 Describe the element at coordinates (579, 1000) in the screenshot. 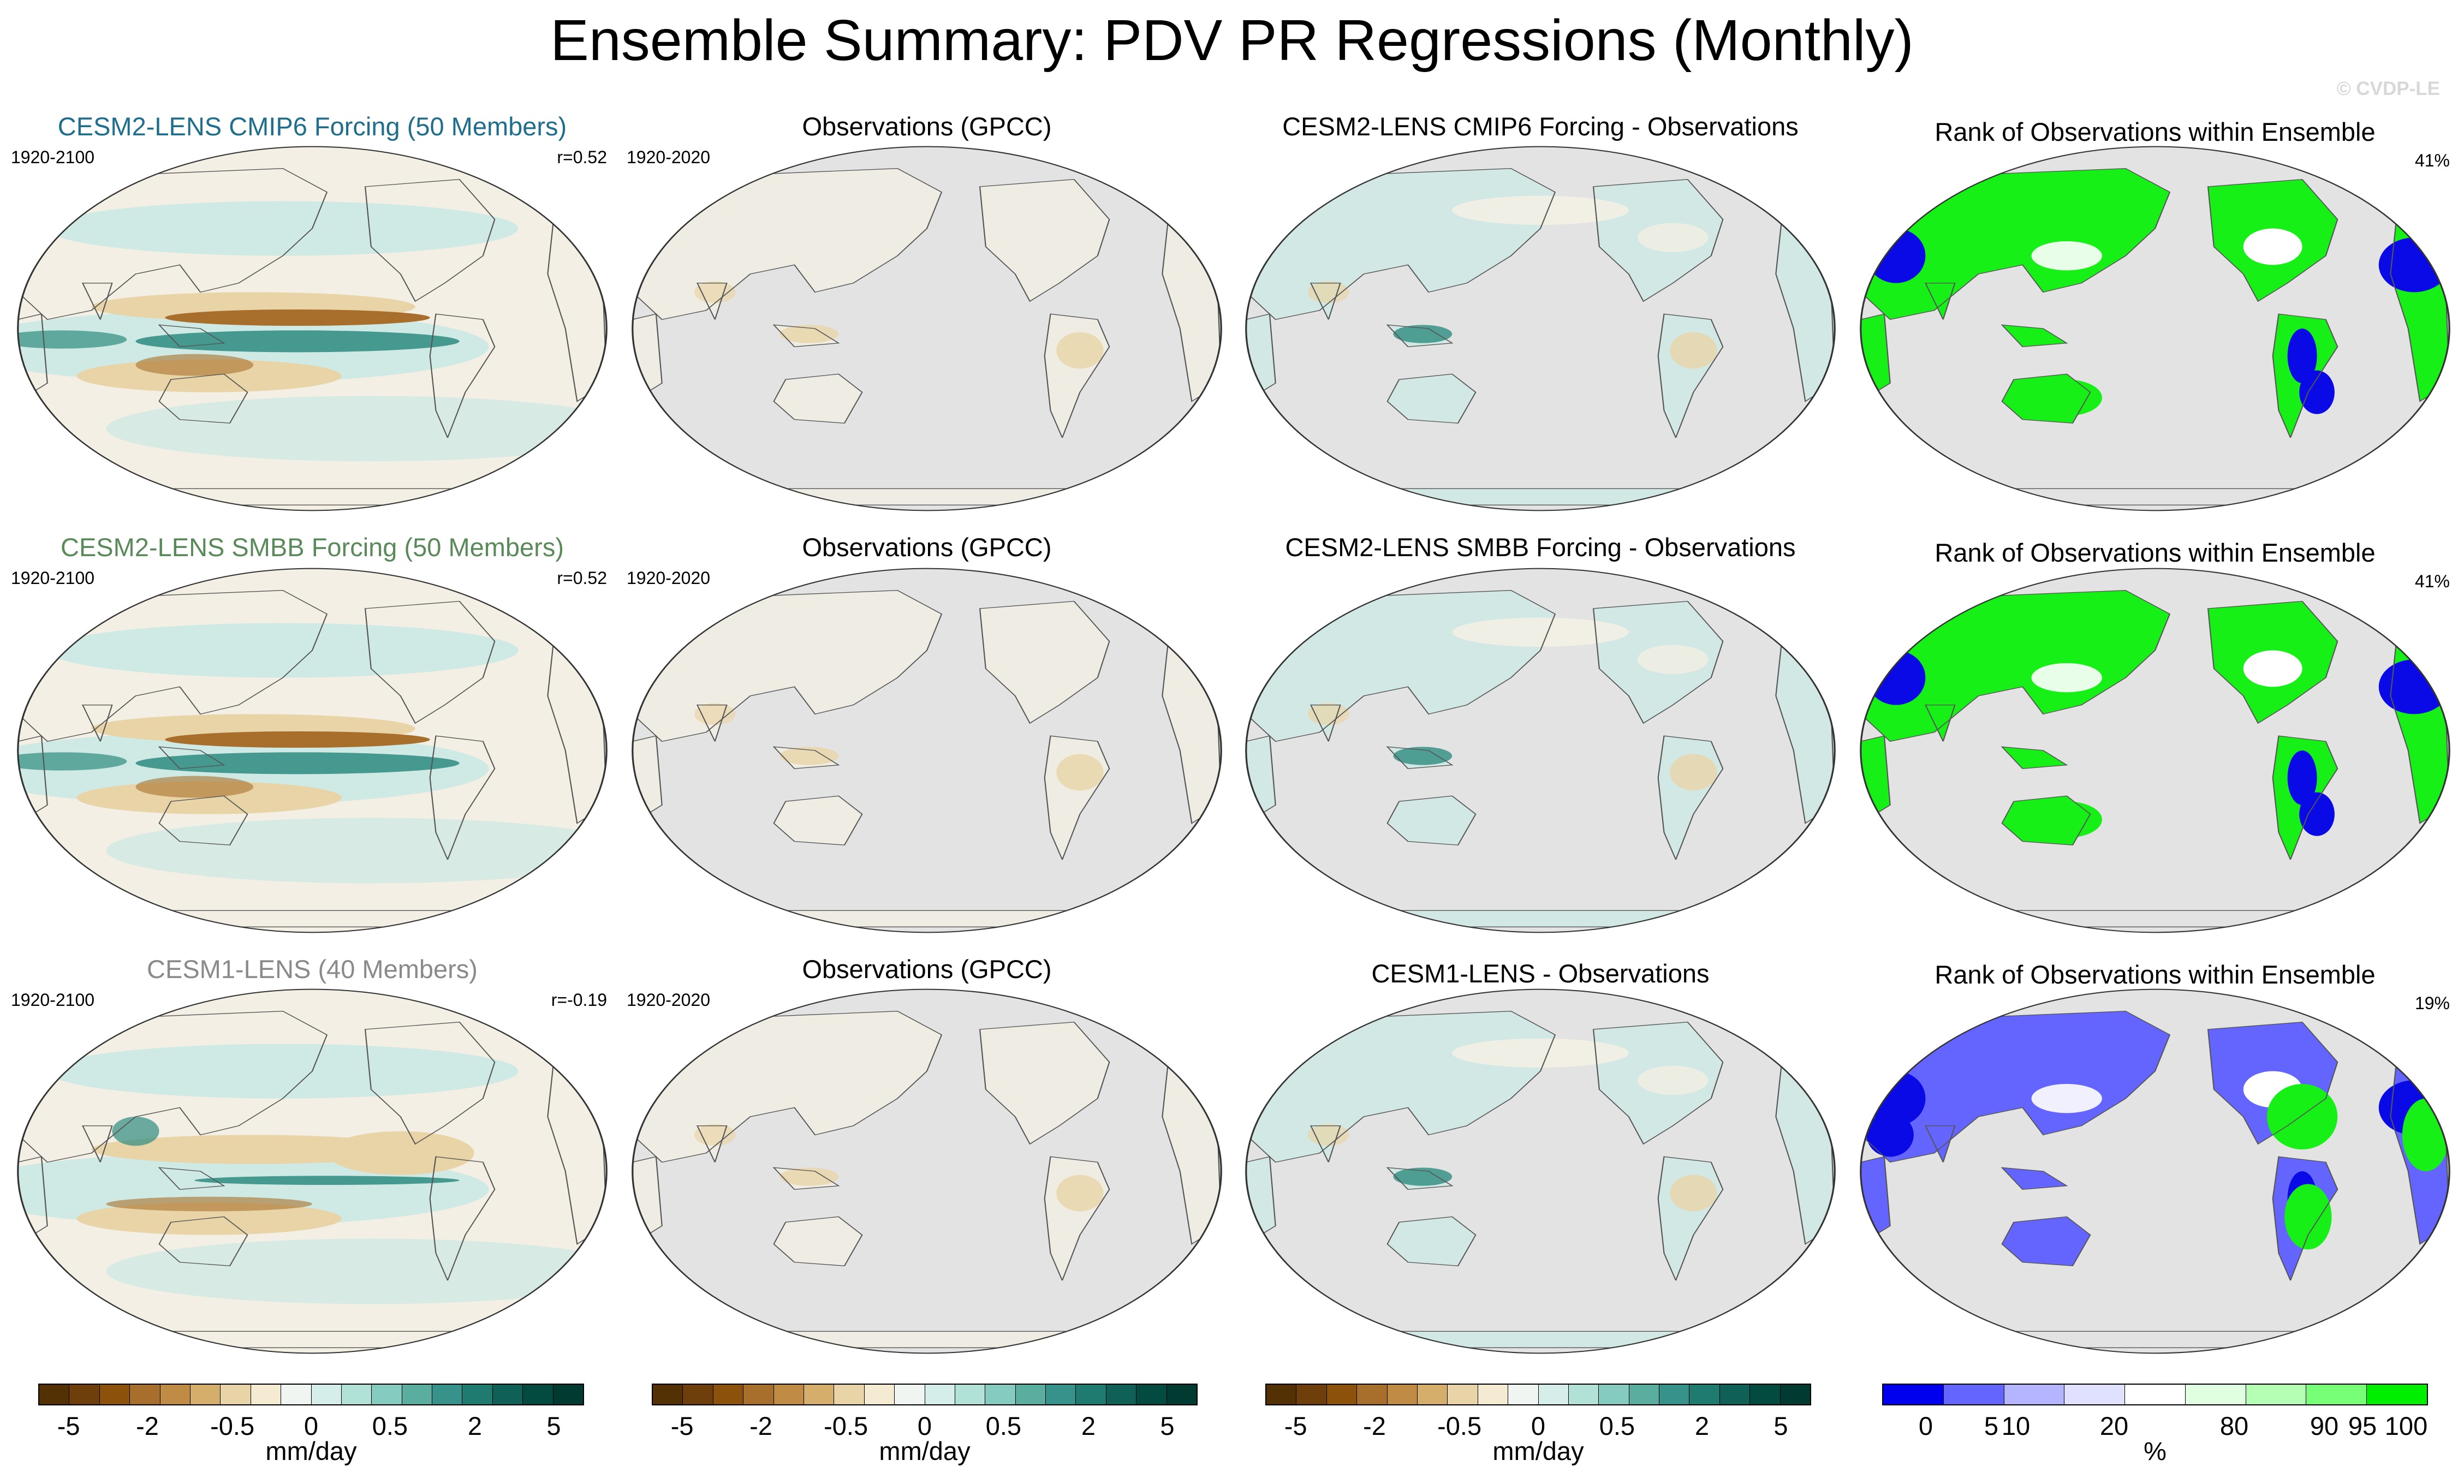

I see `pattern-correlation-row3: r=-0.19` at that location.